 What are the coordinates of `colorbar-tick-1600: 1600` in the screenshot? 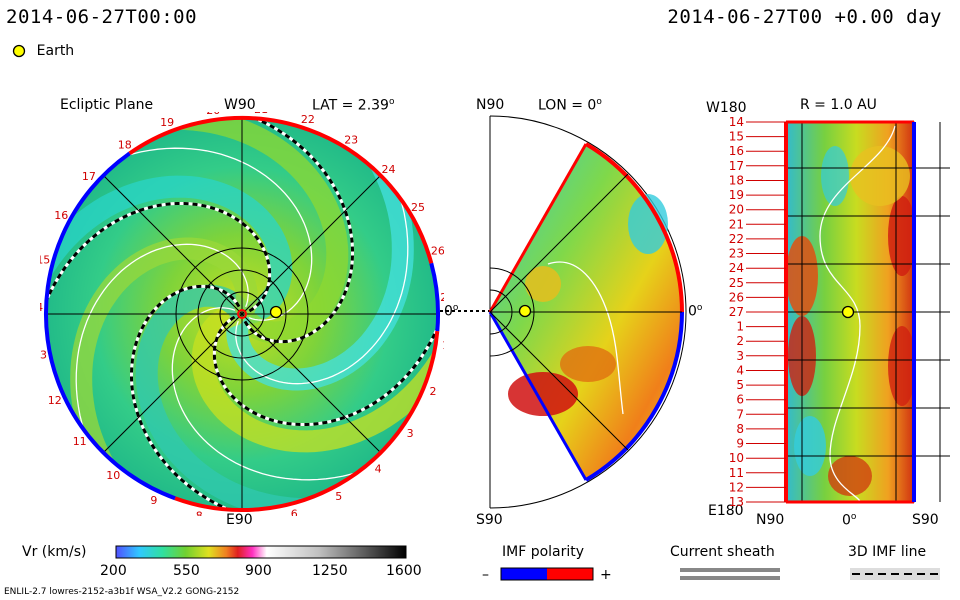 It's located at (404, 571).